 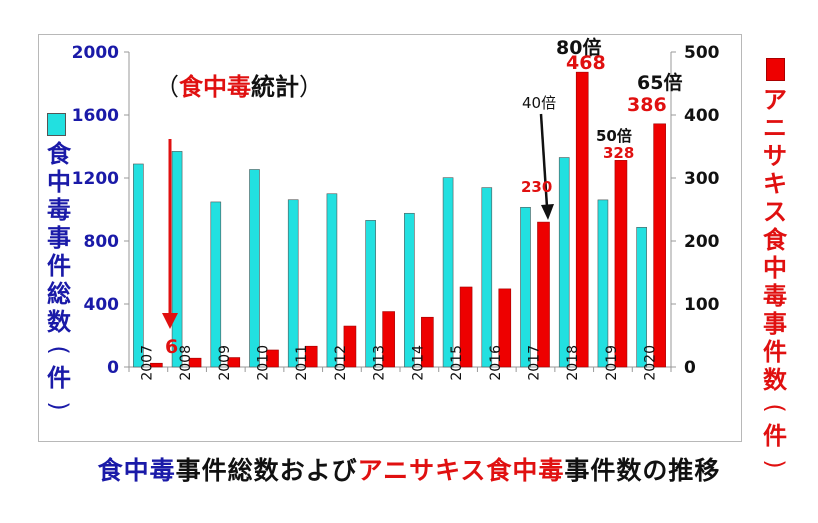 What do you see at coordinates (195, 362) in the screenshot?
I see `bar-anisakis-2008` at bounding box center [195, 362].